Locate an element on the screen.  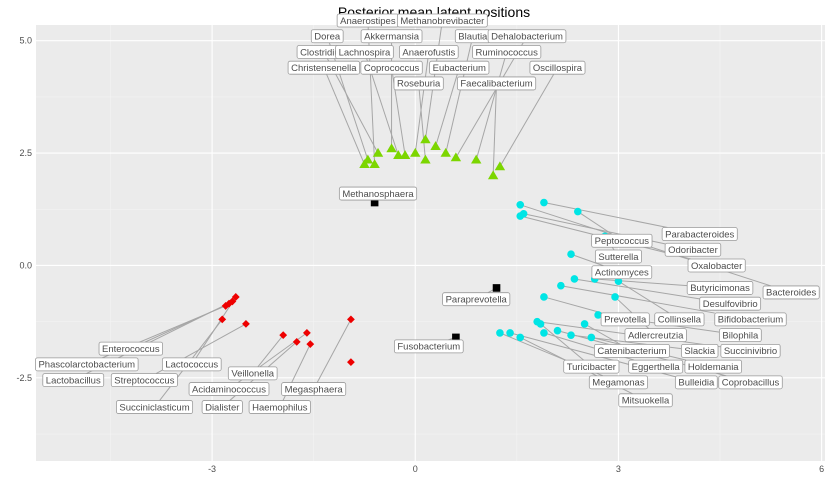
point-label: Butyricimonas is located at coordinates (720, 288).